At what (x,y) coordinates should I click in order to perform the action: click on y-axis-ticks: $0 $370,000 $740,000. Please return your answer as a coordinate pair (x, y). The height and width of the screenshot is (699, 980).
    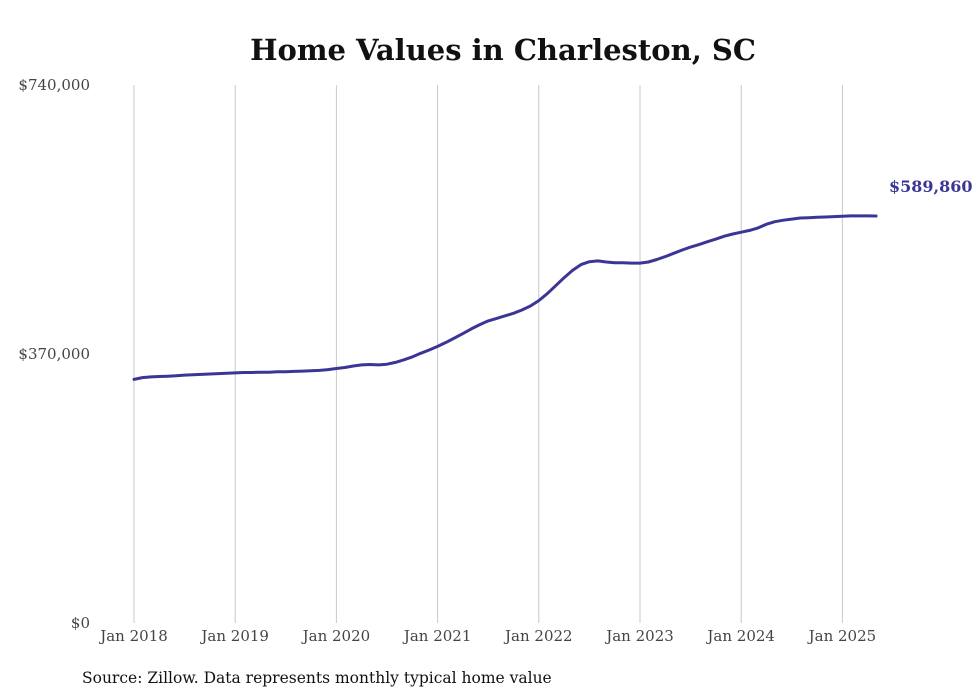
    Looking at the image, I should click on (54, 354).